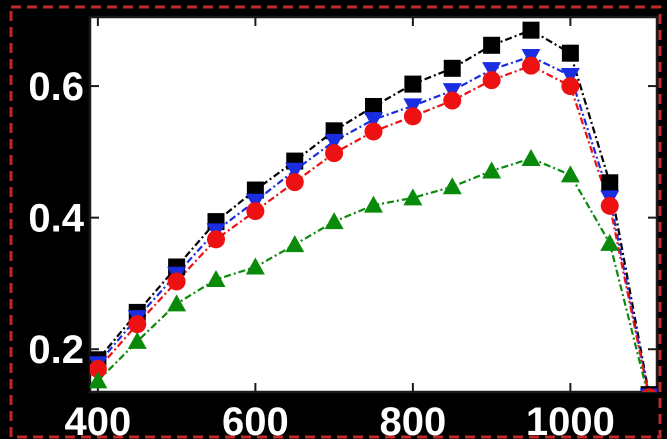  Describe the element at coordinates (570, 419) in the screenshot. I see `x-tick-label: 1000` at that location.